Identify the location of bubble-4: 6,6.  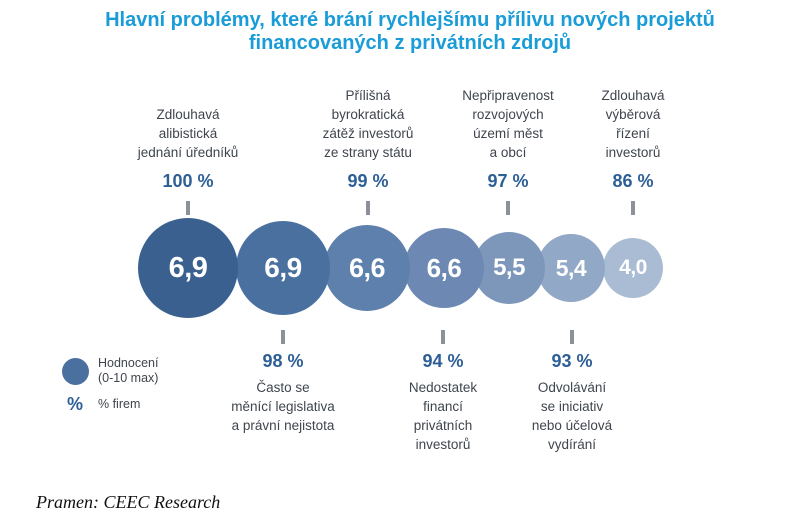
(444, 268).